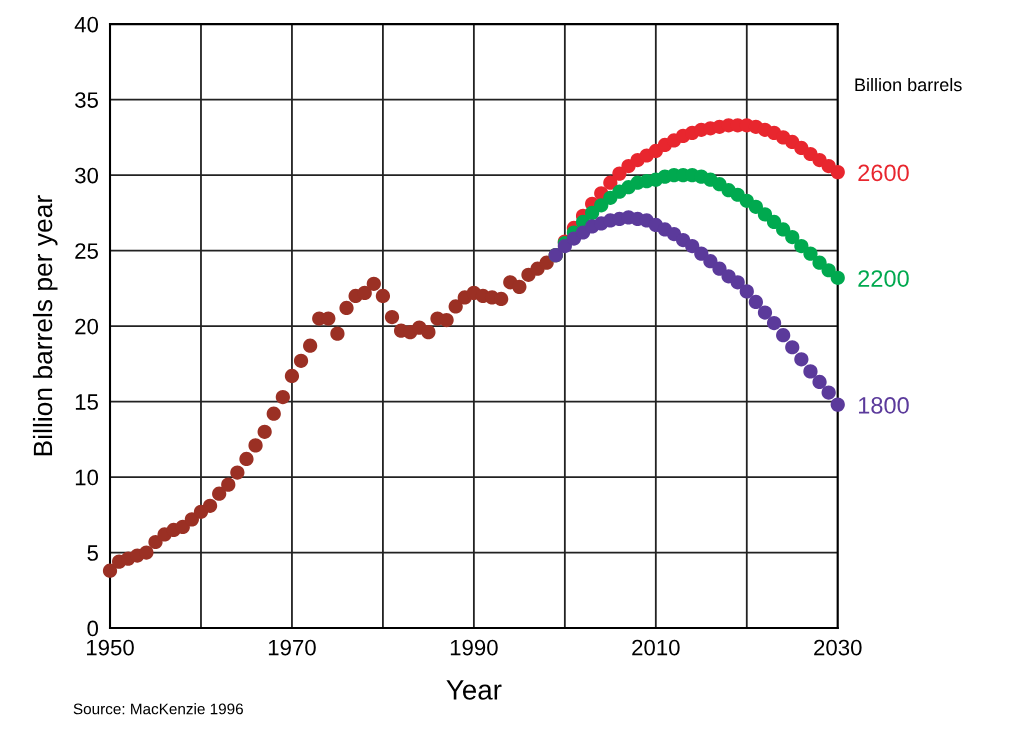 Image resolution: width=1013 pixels, height=732 pixels. Describe the element at coordinates (87, 326) in the screenshot. I see `y-tick-label: 20` at that location.